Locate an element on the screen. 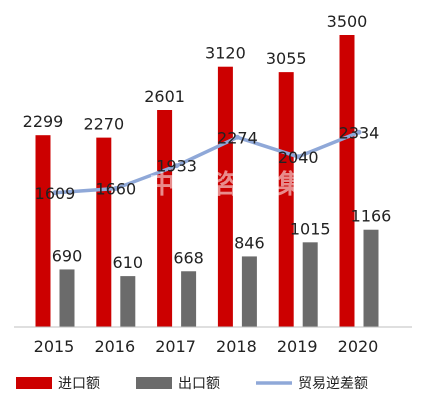  import-bar-2018 is located at coordinates (225, 197).